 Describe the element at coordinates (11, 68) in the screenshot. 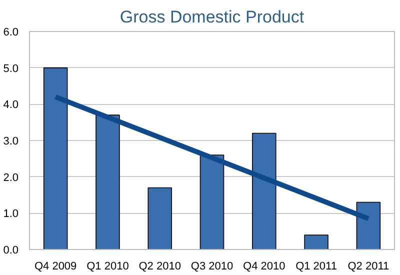

I see `y-tick-label: 5.0` at that location.